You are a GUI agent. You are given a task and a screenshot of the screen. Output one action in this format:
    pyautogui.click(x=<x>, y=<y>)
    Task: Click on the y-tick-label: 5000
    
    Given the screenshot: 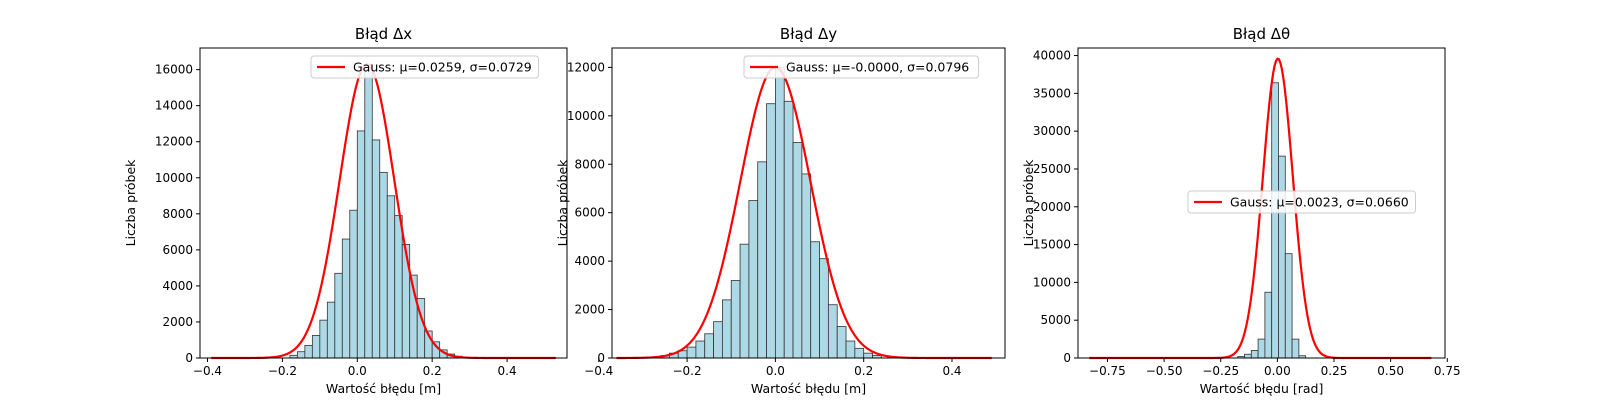 What is the action you would take?
    pyautogui.click(x=1055, y=320)
    